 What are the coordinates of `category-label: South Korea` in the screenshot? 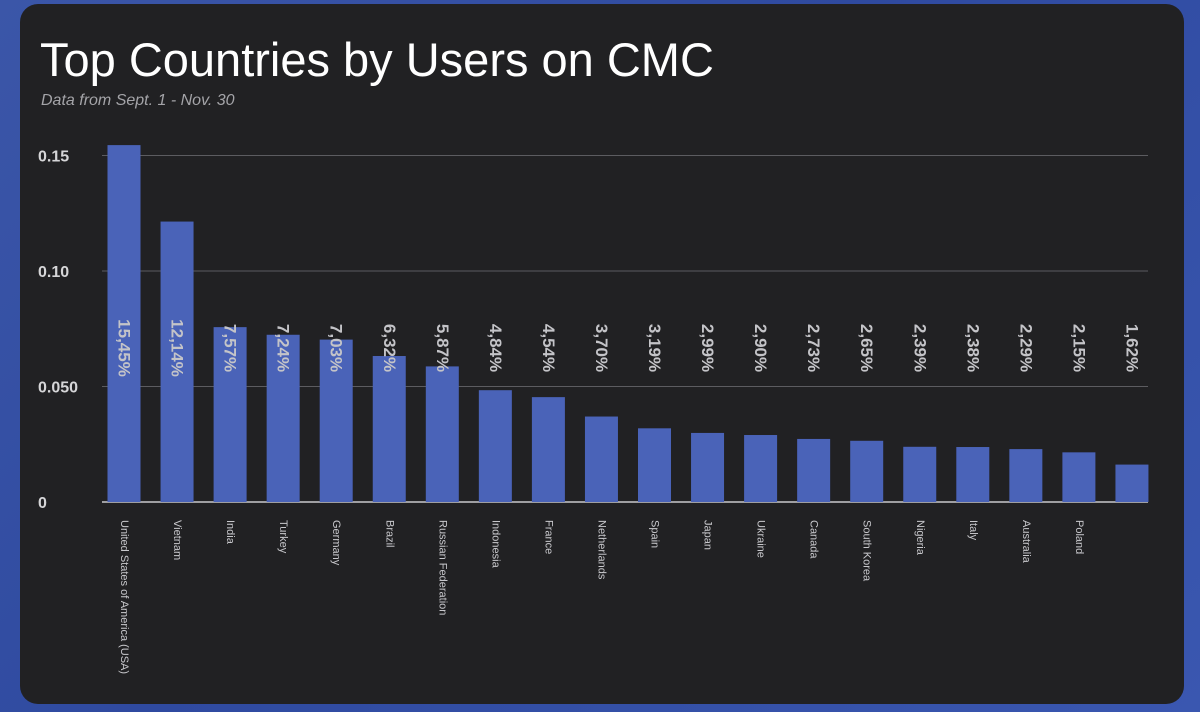 It's located at (867, 551).